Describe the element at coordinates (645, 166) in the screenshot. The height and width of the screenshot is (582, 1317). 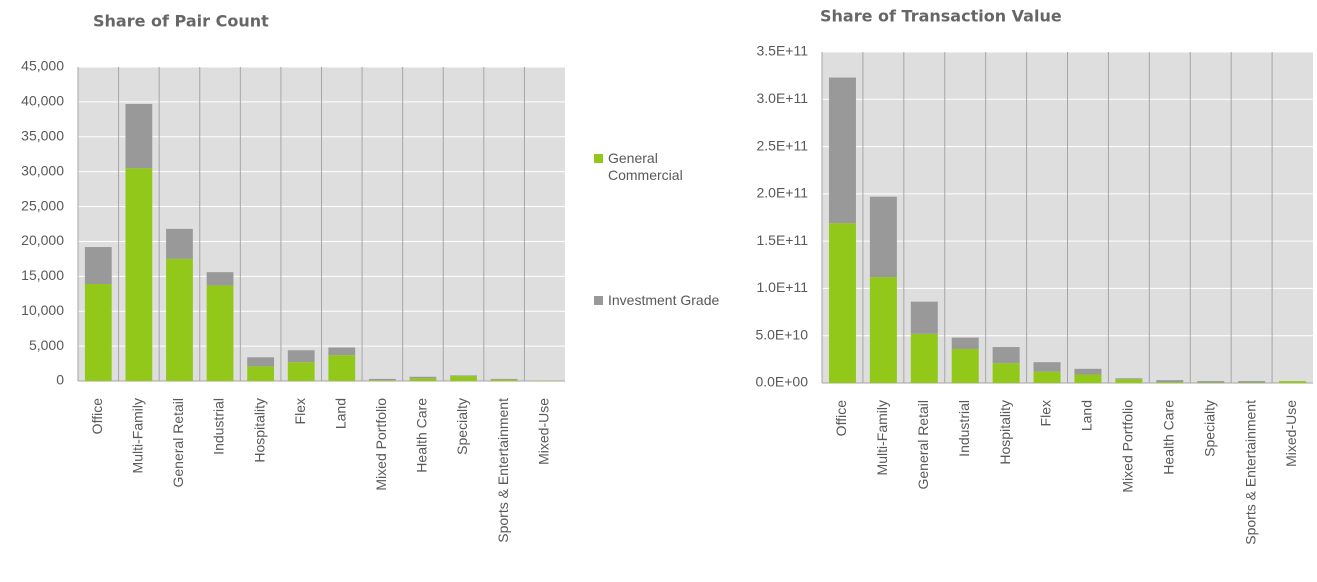
I see `legend-label: General Commercial` at that location.